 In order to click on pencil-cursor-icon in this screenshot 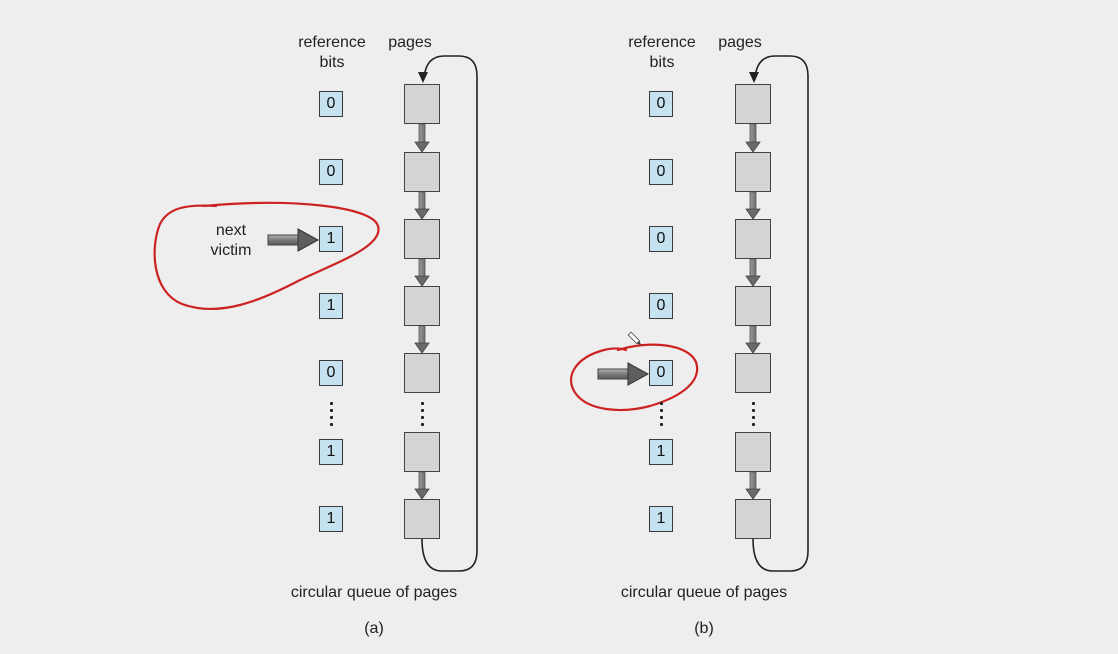, I will do `click(634, 338)`.